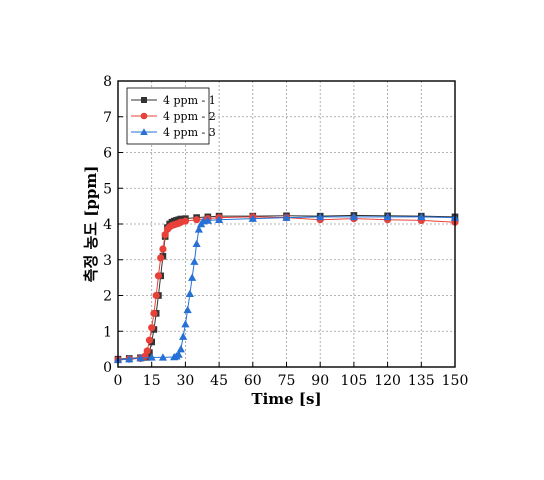 Image resolution: width=544 pixels, height=480 pixels. Describe the element at coordinates (287, 381) in the screenshot. I see `x-tick-label: 75` at that location.